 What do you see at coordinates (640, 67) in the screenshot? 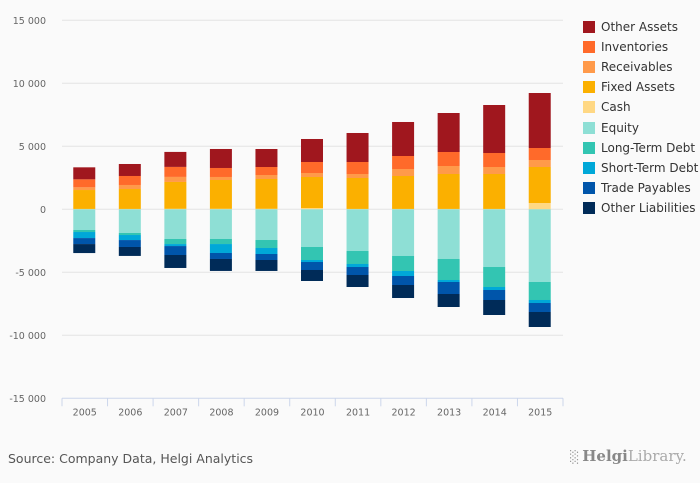
I see `legend-item-receivables: Receivables` at bounding box center [640, 67].